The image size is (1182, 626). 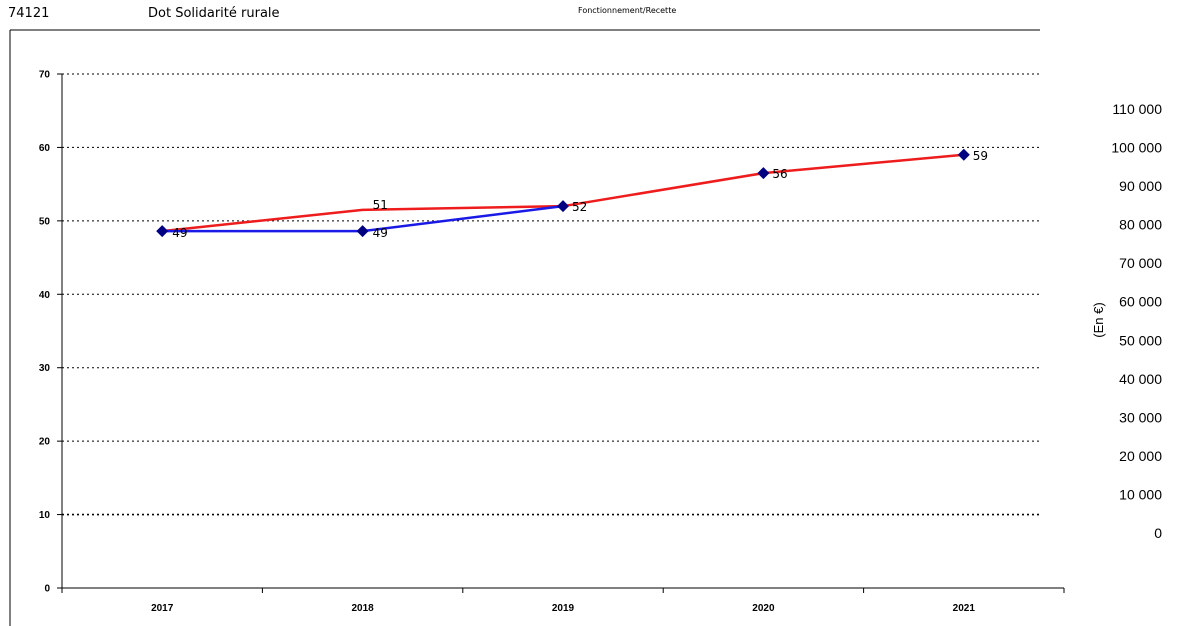 What do you see at coordinates (162, 608) in the screenshot?
I see `x-tick-label: 2017` at bounding box center [162, 608].